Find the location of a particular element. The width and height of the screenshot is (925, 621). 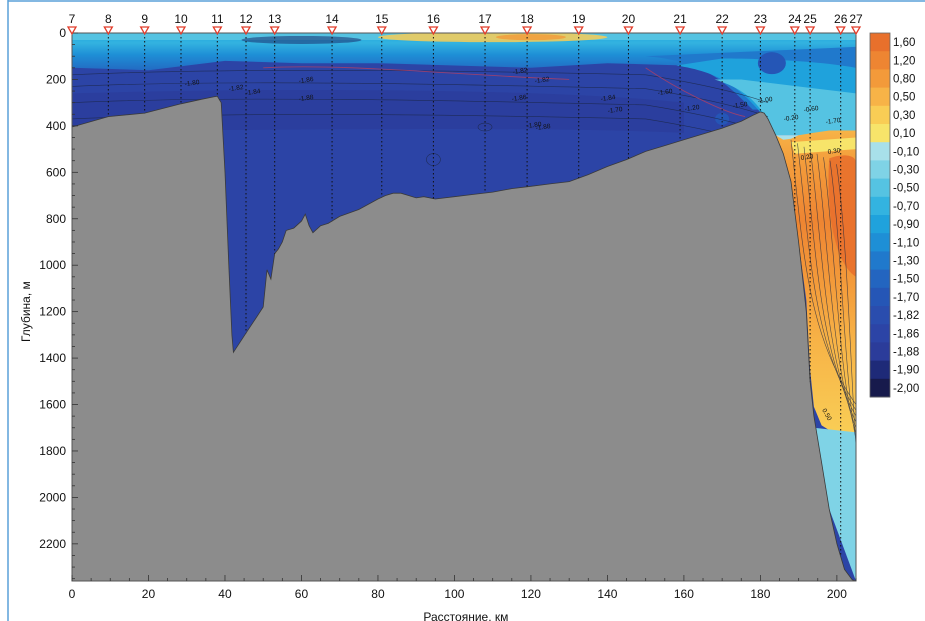

isoline-label: -1.00 is located at coordinates (765, 100).